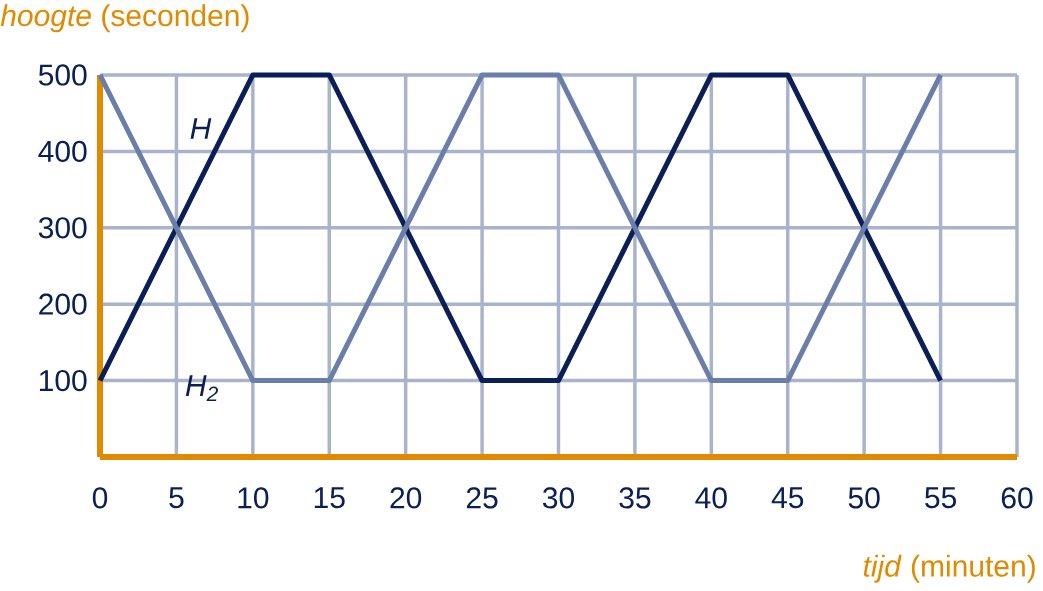 The width and height of the screenshot is (1043, 591). What do you see at coordinates (176, 498) in the screenshot?
I see `x-tick-label: 5` at bounding box center [176, 498].